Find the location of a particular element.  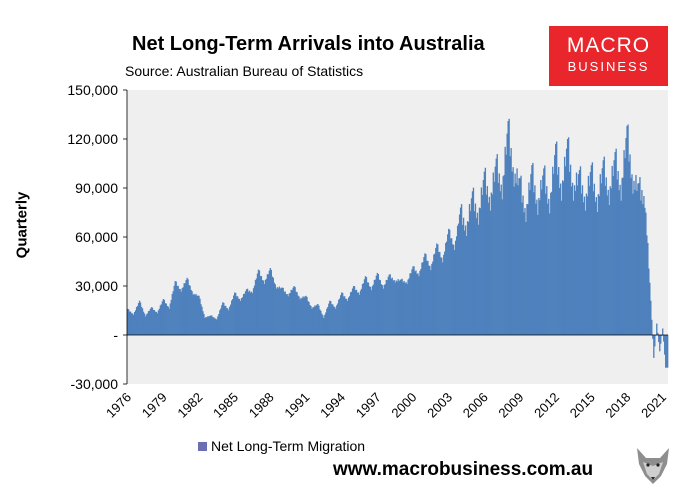

footer-url: www.macrobusiness.com.au is located at coordinates (463, 469).